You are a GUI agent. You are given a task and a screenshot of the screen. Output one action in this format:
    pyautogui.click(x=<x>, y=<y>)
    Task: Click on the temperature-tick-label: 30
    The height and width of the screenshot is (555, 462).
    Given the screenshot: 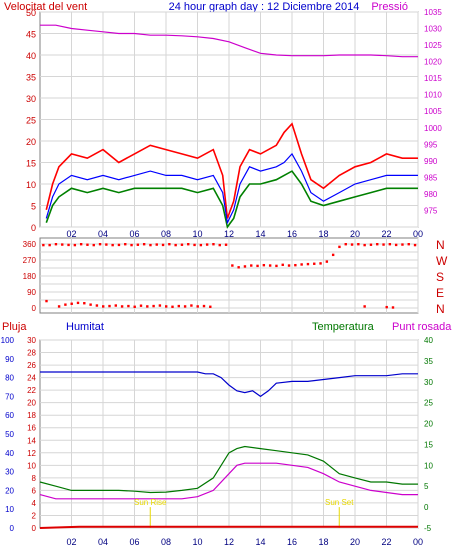 What is the action you would take?
    pyautogui.click(x=428, y=382)
    